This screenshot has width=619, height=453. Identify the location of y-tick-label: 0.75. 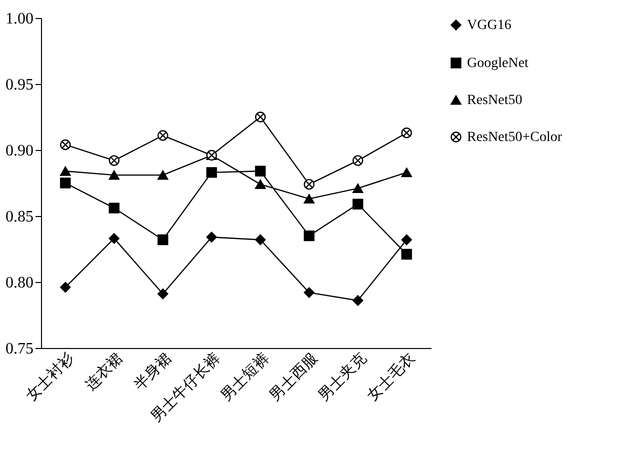
(20, 349).